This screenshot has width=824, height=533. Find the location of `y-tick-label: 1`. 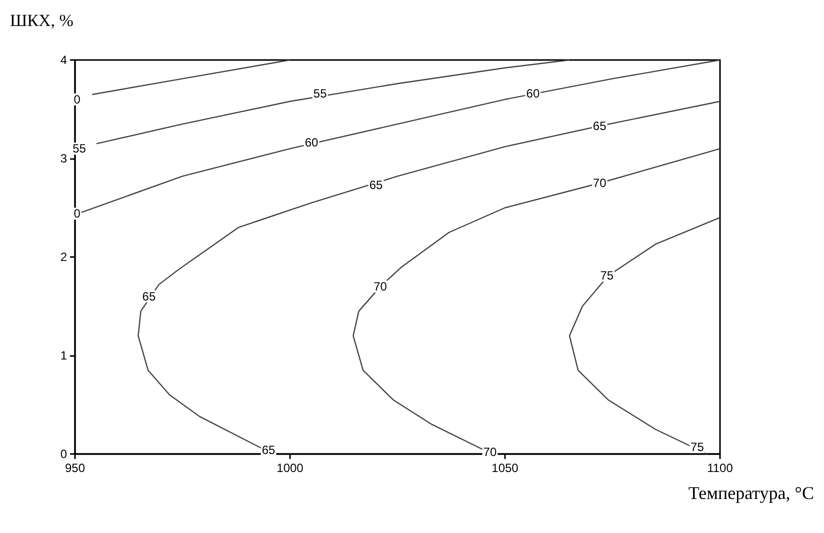

y-tick-label: 1 is located at coordinates (64, 355).